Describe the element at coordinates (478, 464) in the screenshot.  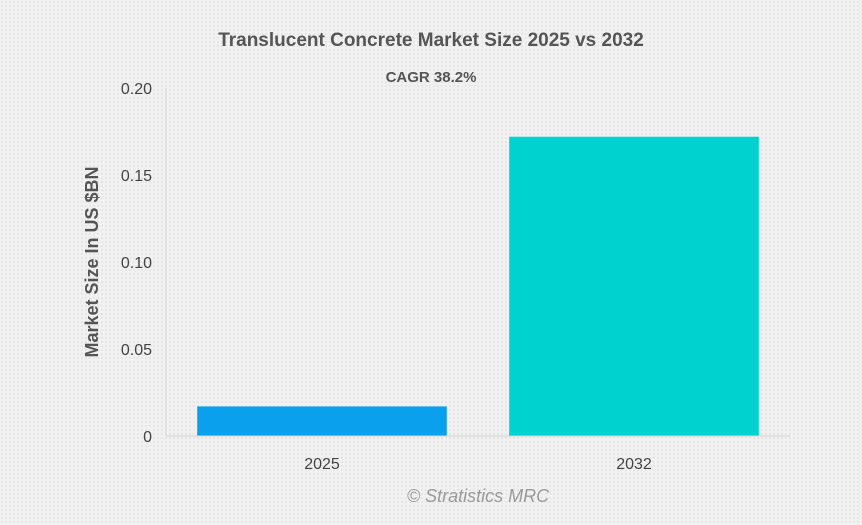
I see `x-axis-ticks: 2025 2032` at that location.